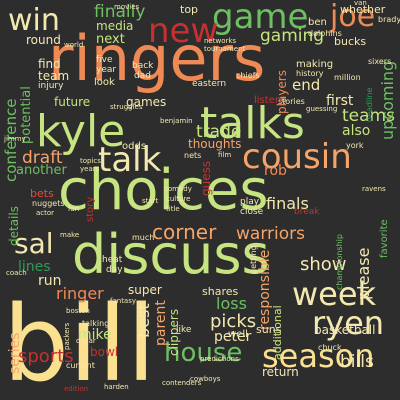  I want to click on word-five: five, so click(104, 60).